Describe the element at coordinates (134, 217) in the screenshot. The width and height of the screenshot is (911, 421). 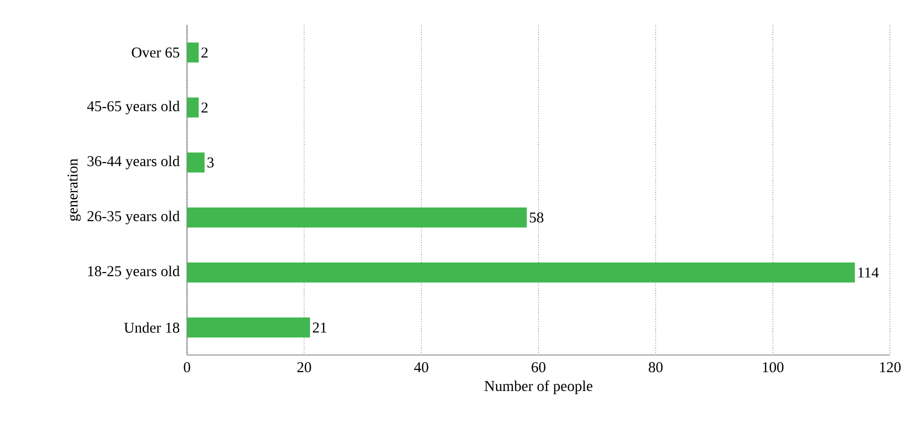
I see `y-tick-label: 26-35 years old` at that location.